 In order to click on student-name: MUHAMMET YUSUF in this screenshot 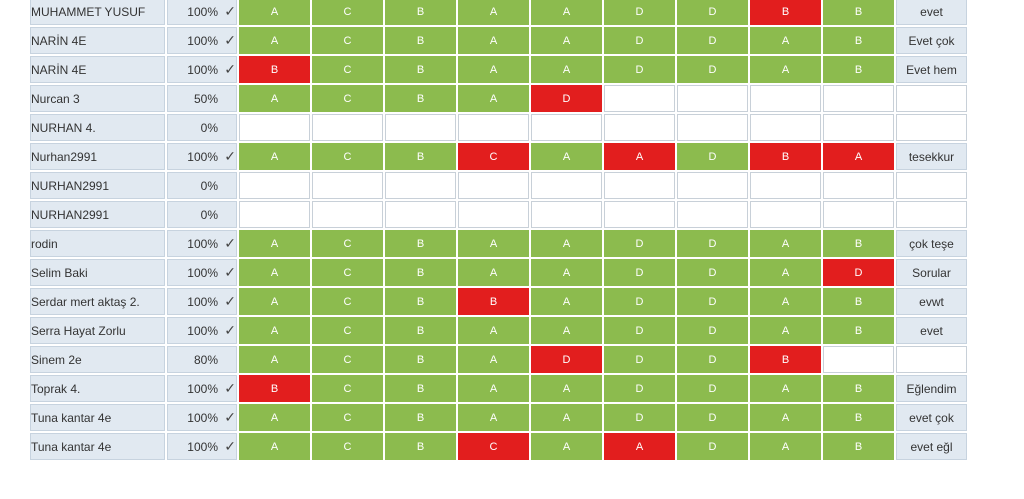, I will do `click(97, 12)`.